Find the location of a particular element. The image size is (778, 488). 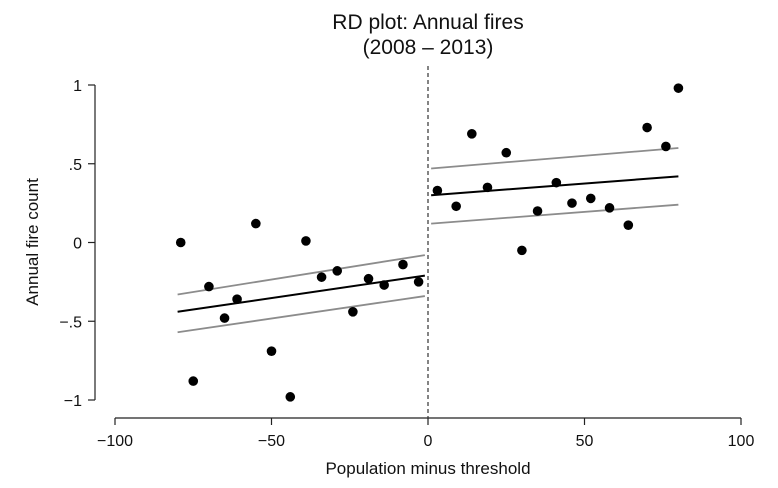

y-tick-label: −.5 is located at coordinates (70, 322).